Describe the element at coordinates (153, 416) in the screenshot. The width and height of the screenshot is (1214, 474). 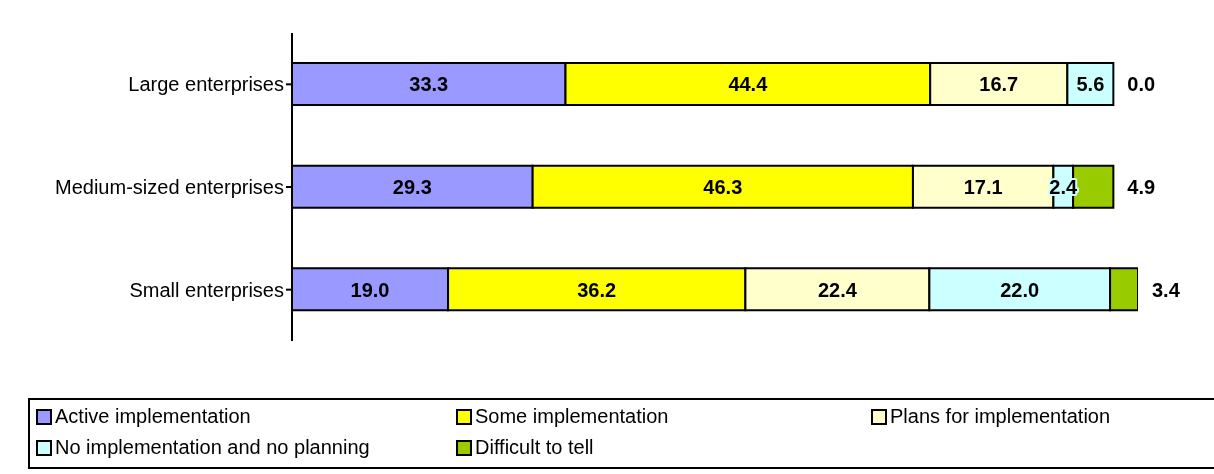
I see `legend-label: Active implementation` at that location.